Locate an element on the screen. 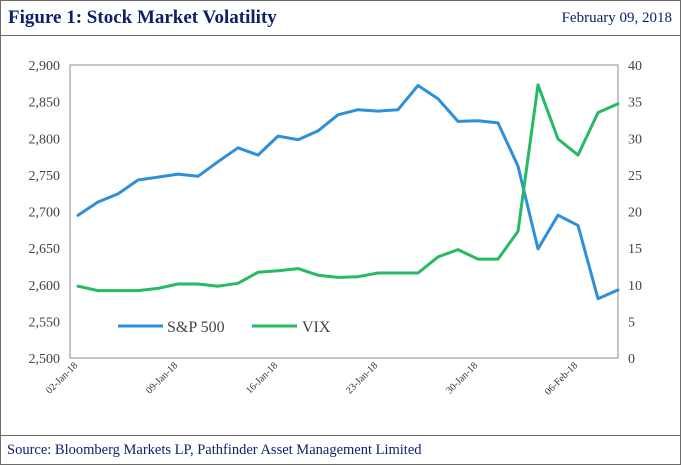  left-tick-label: 2,700 is located at coordinates (45, 213).